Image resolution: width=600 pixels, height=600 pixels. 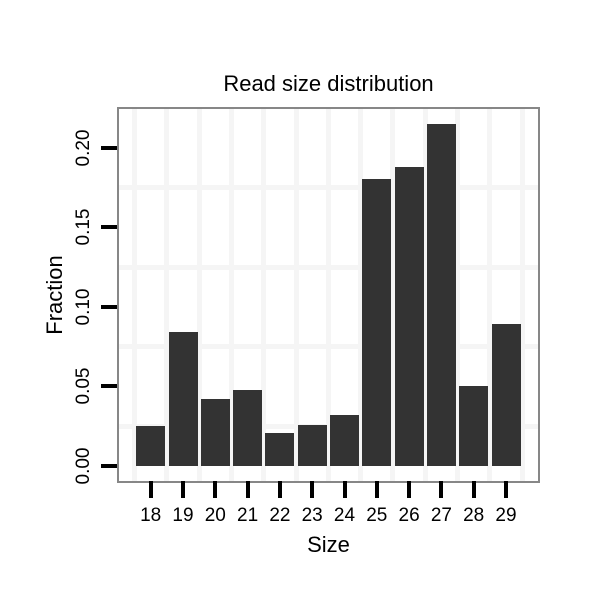 What do you see at coordinates (151, 515) in the screenshot?
I see `x-tick-label: 18` at bounding box center [151, 515].